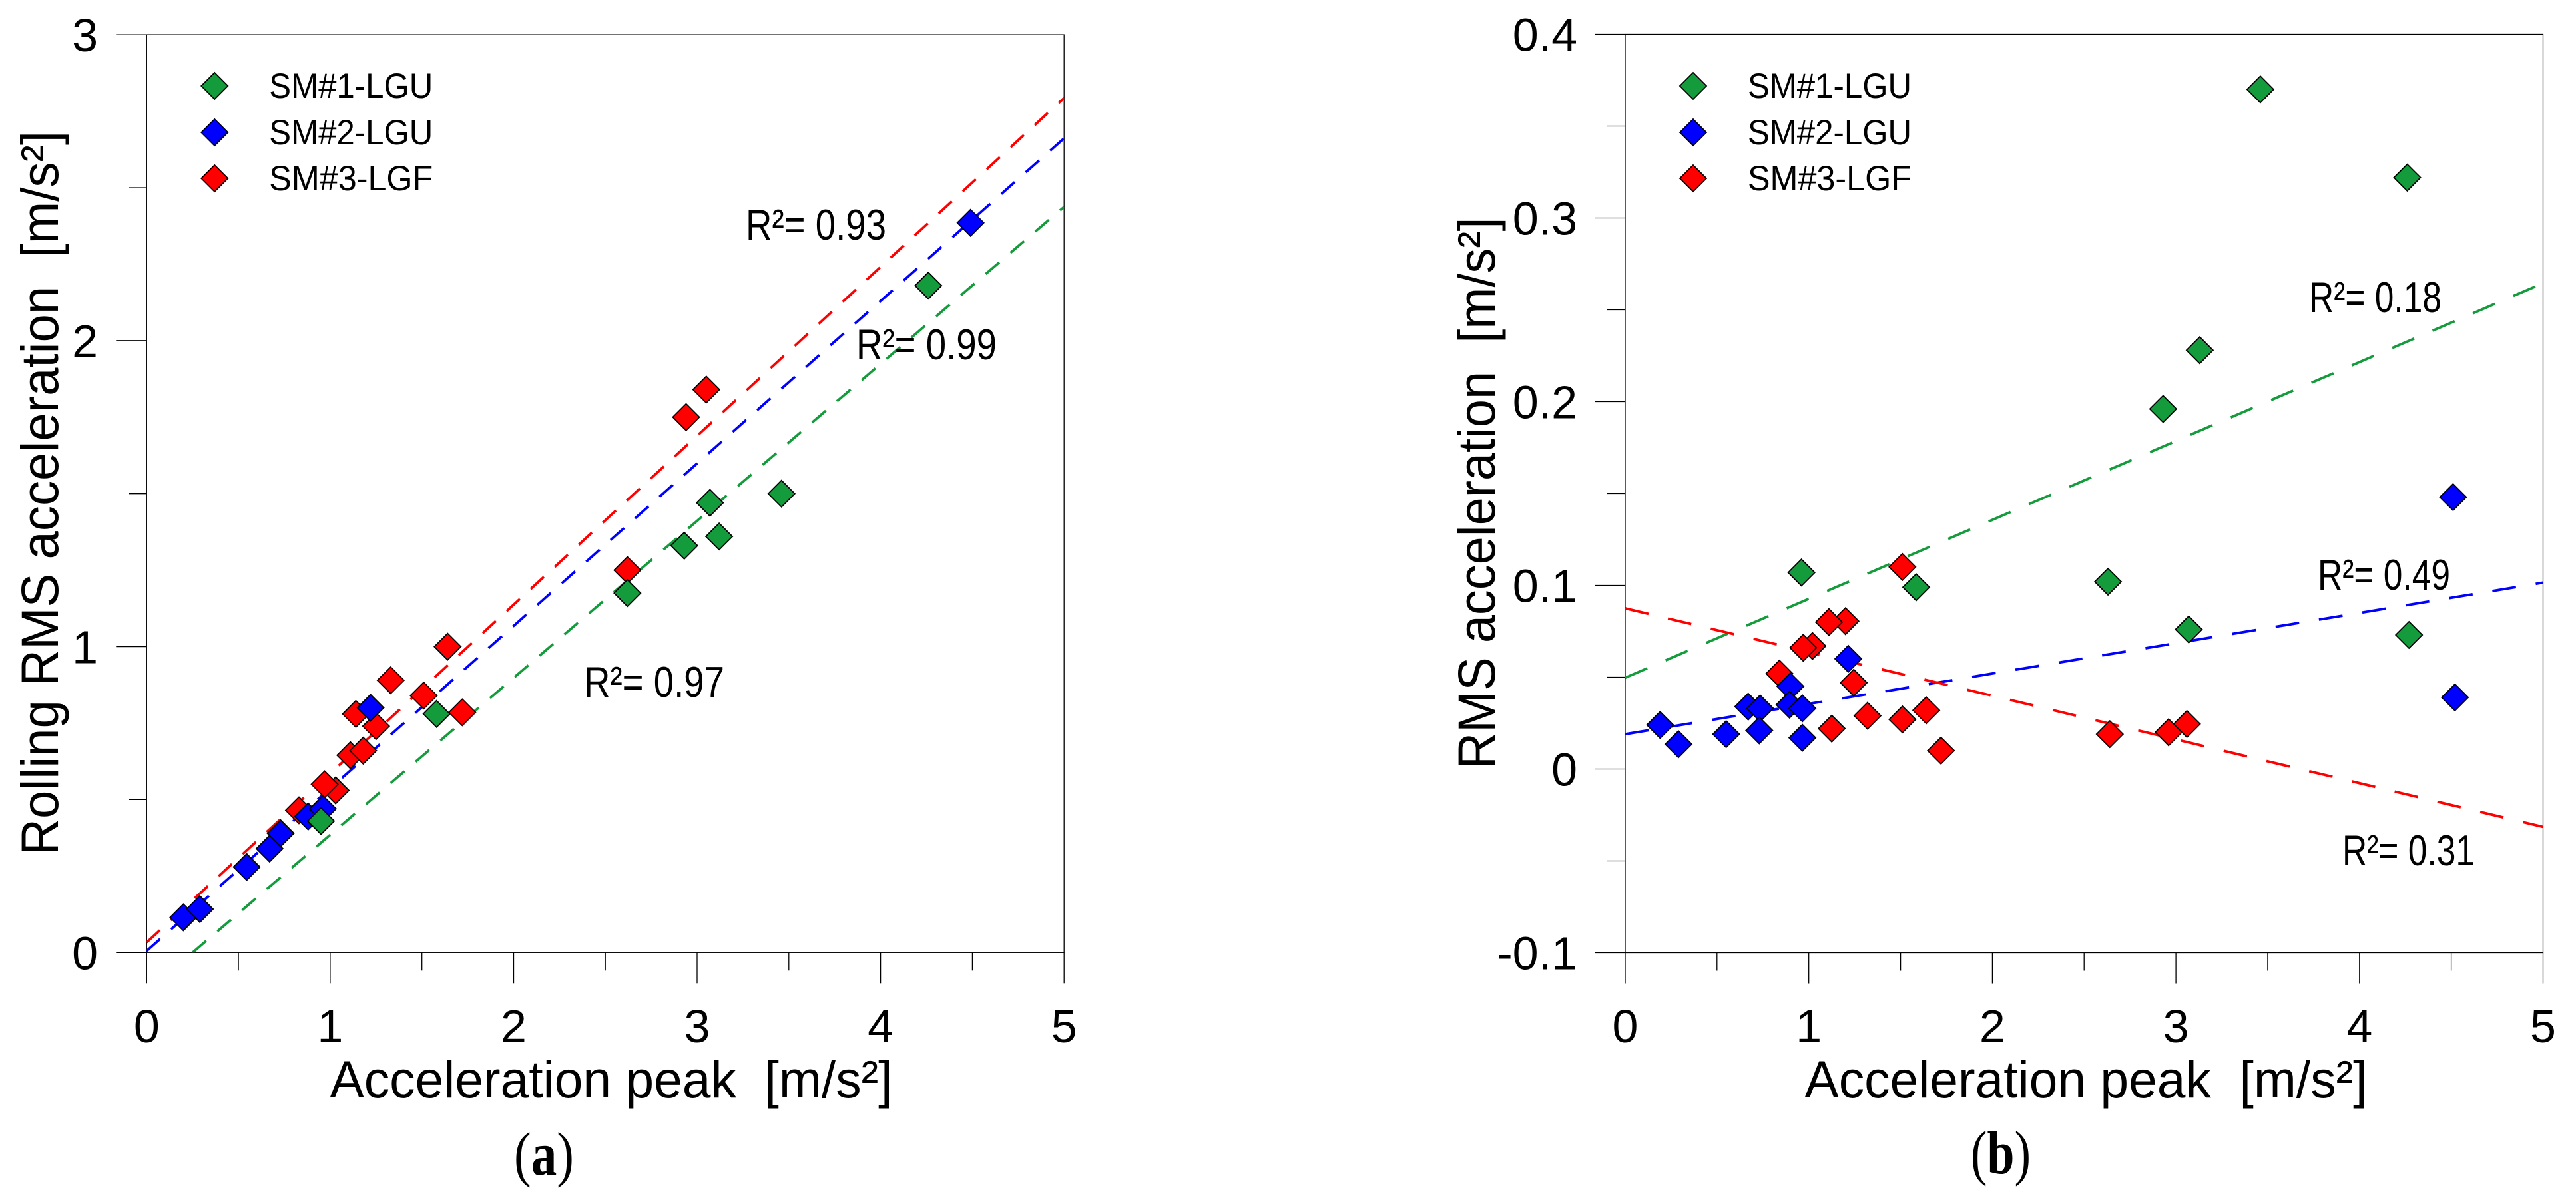 Image resolution: width=2576 pixels, height=1192 pixels. What do you see at coordinates (2001, 1153) in the screenshot?
I see `svg-text: (b)` at bounding box center [2001, 1153].